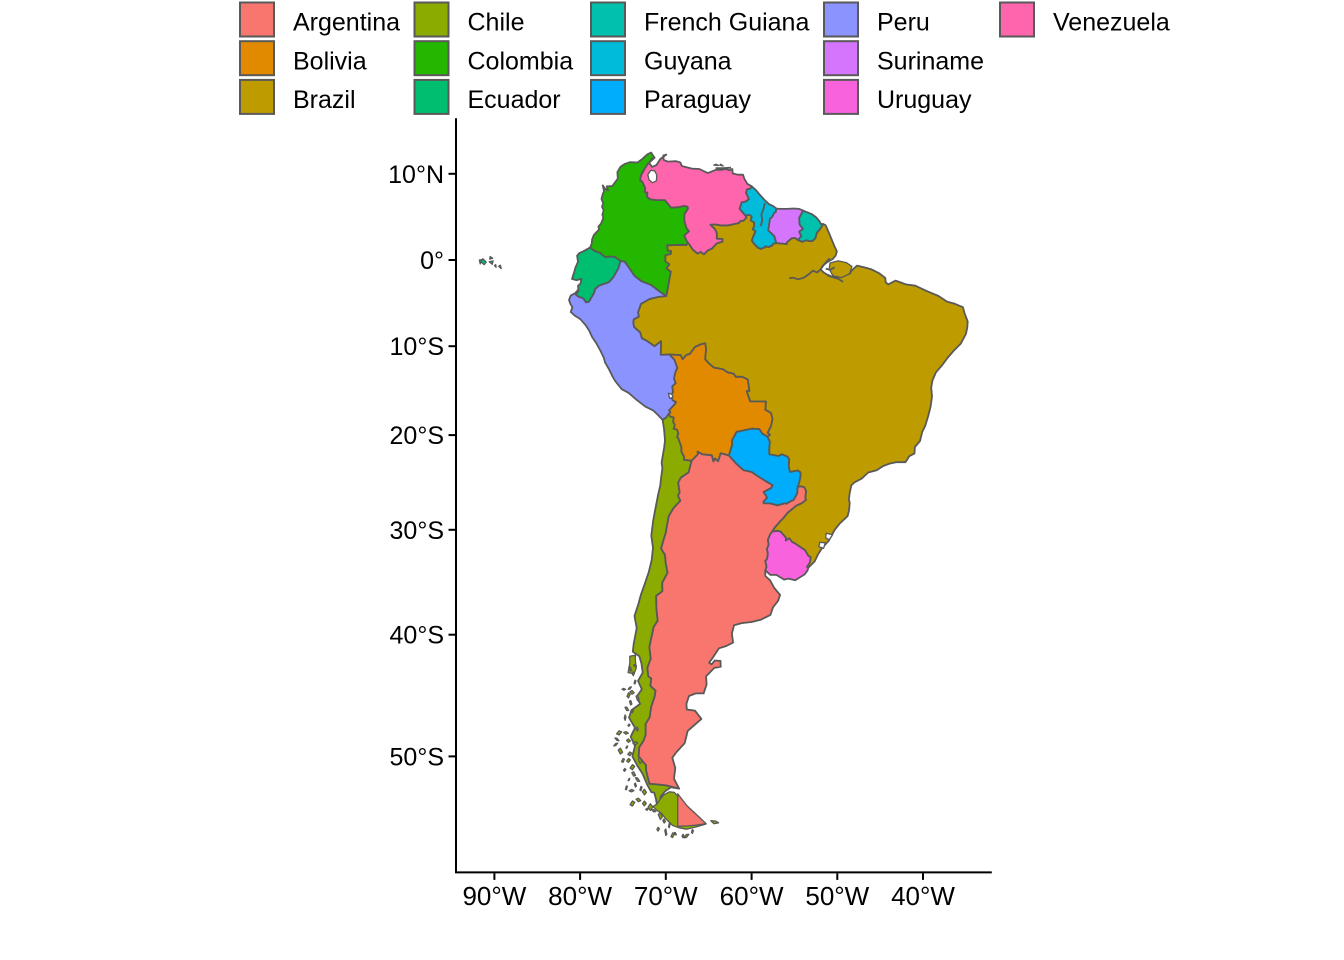 Image resolution: width=1344 pixels, height=960 pixels. What do you see at coordinates (580, 896) in the screenshot?
I see `svg-text: 80°W` at bounding box center [580, 896].